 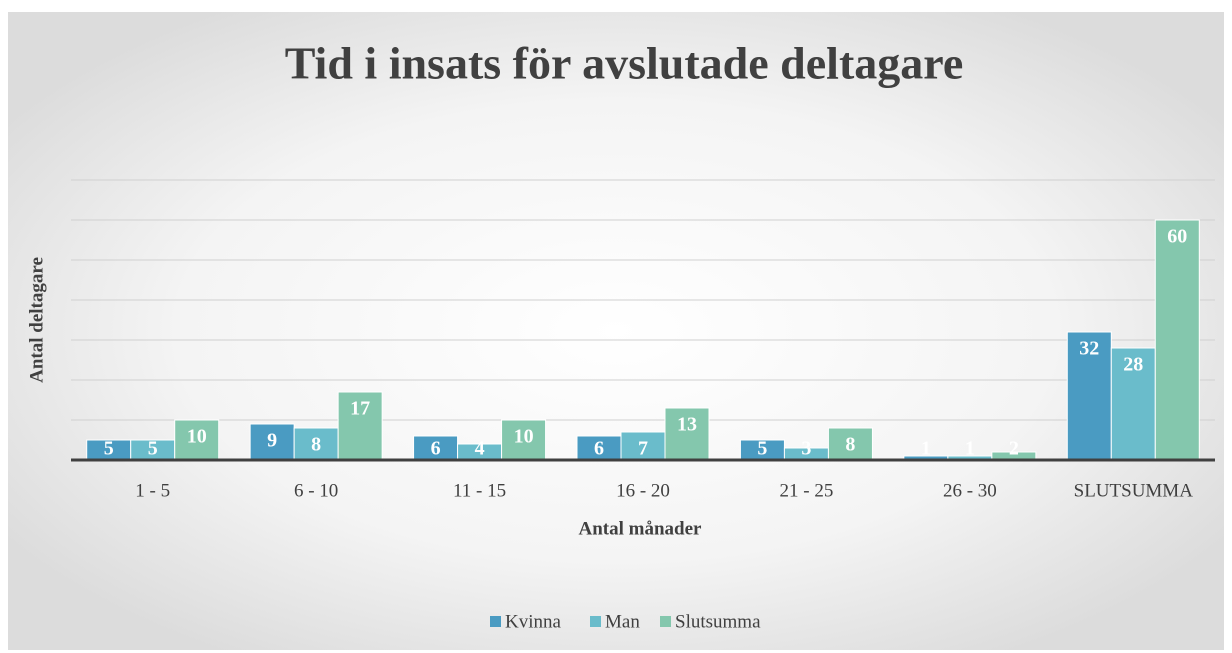 What do you see at coordinates (624, 63) in the screenshot?
I see `chart-title: Tid i insats för avslutade deltagare` at bounding box center [624, 63].